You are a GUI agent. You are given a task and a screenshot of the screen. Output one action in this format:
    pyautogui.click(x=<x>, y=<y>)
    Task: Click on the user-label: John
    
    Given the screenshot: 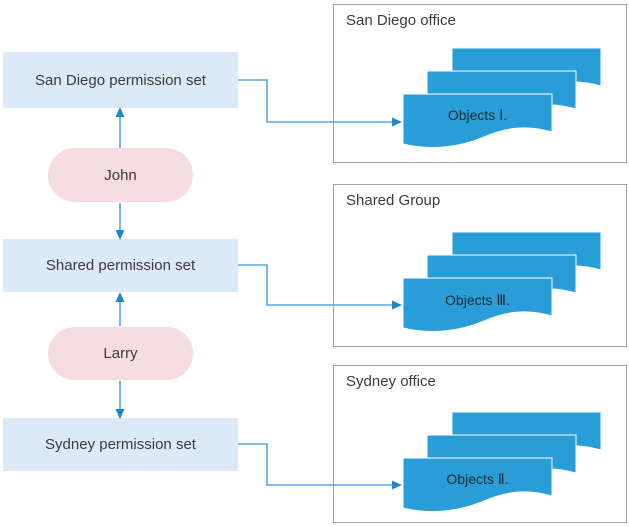 What is the action you would take?
    pyautogui.click(x=120, y=175)
    